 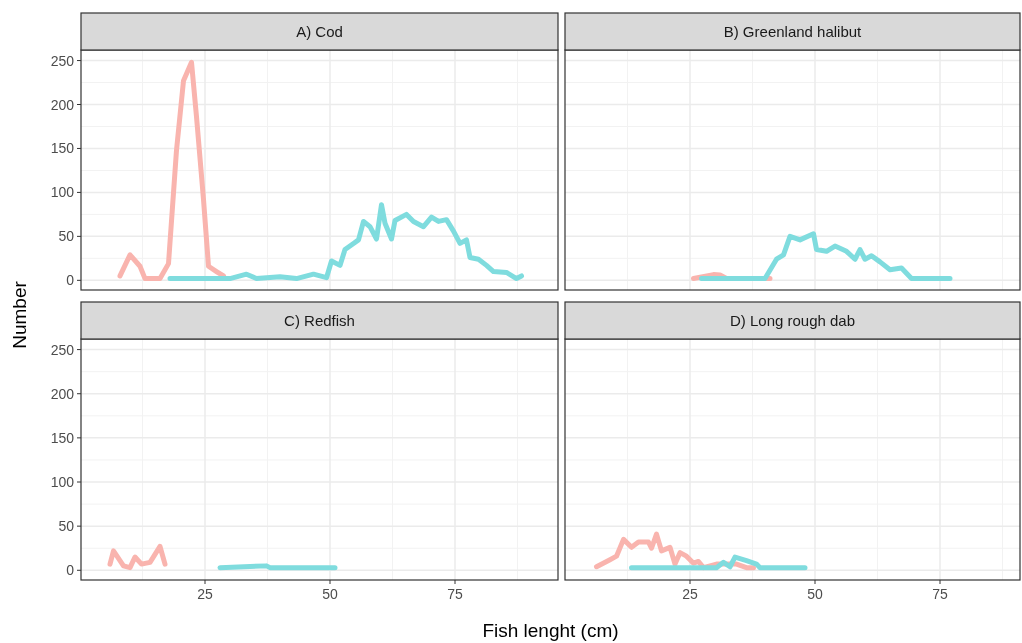 What do you see at coordinates (793, 31) in the screenshot?
I see `chart-title: B) Greenland halibut` at bounding box center [793, 31].